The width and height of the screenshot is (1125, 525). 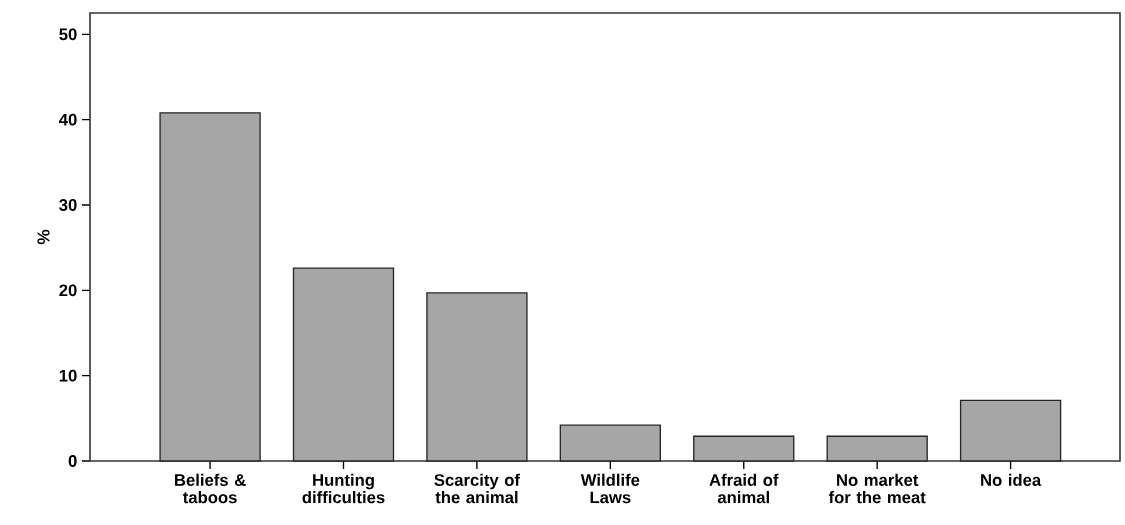 What do you see at coordinates (68, 34) in the screenshot?
I see `y-tick-label: 50` at bounding box center [68, 34].